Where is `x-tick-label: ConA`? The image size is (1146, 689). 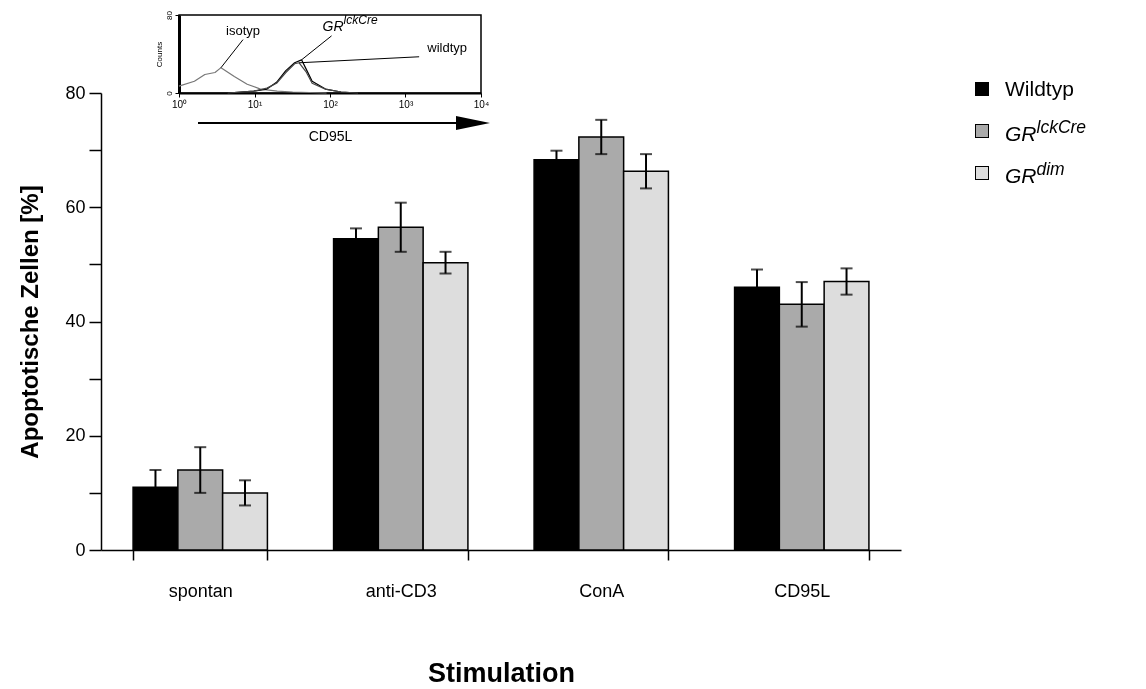
x-tick-label: ConA is located at coordinates (602, 590).